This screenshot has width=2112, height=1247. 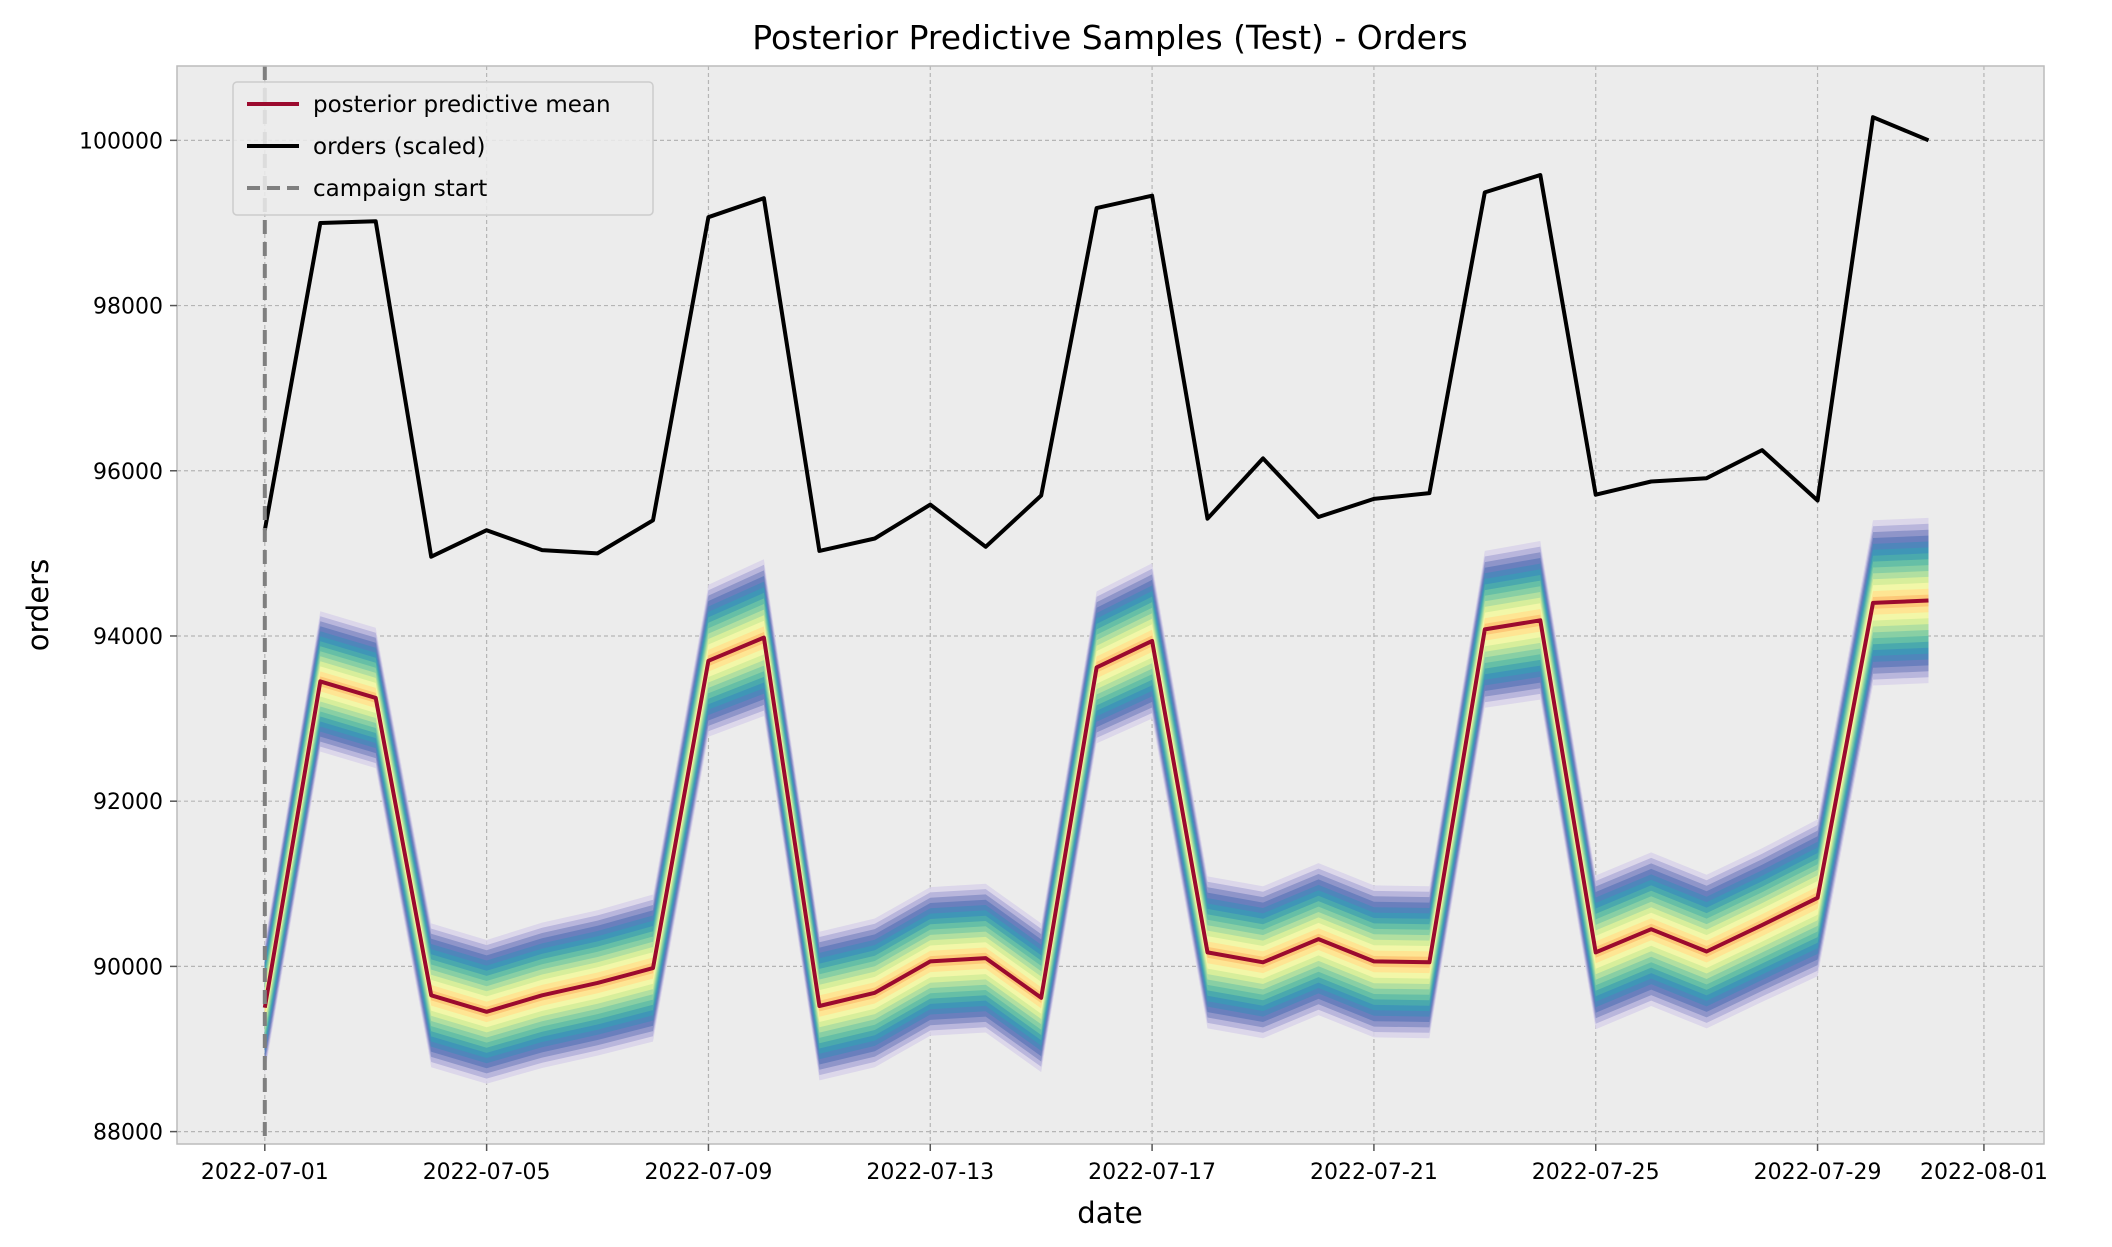 I want to click on y-tick-label: 94000, so click(x=128, y=637).